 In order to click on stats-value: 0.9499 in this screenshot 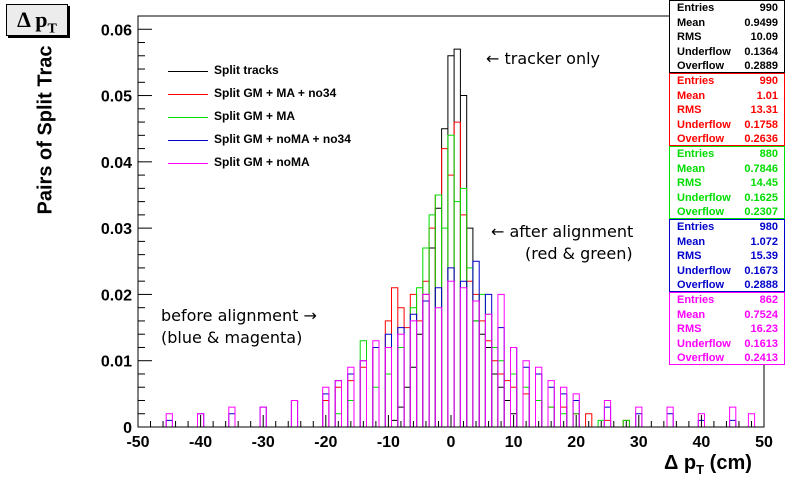, I will do `click(761, 22)`.